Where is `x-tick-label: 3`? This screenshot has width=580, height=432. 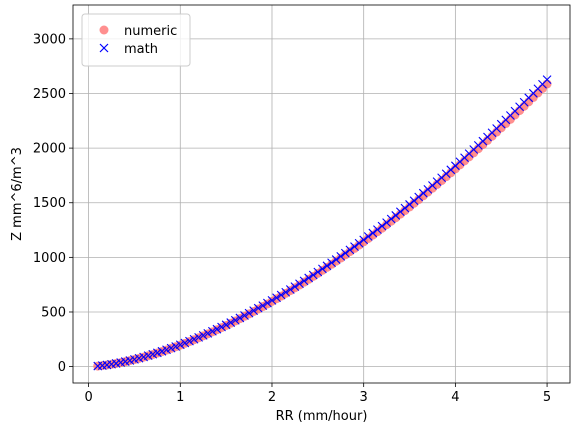 x-tick-label: 3 is located at coordinates (364, 397).